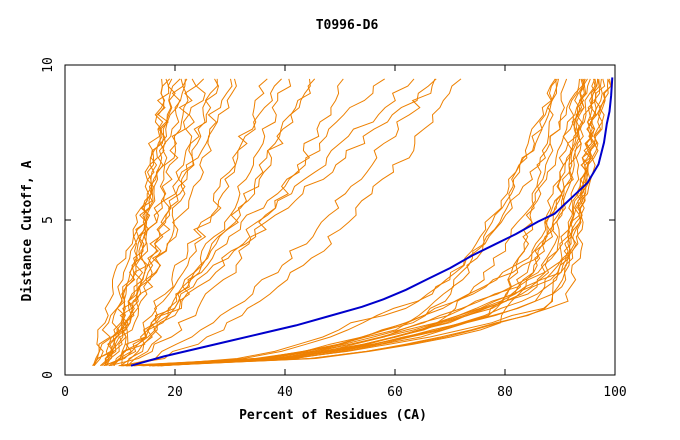  I want to click on x-tick-label: 80, so click(505, 392).